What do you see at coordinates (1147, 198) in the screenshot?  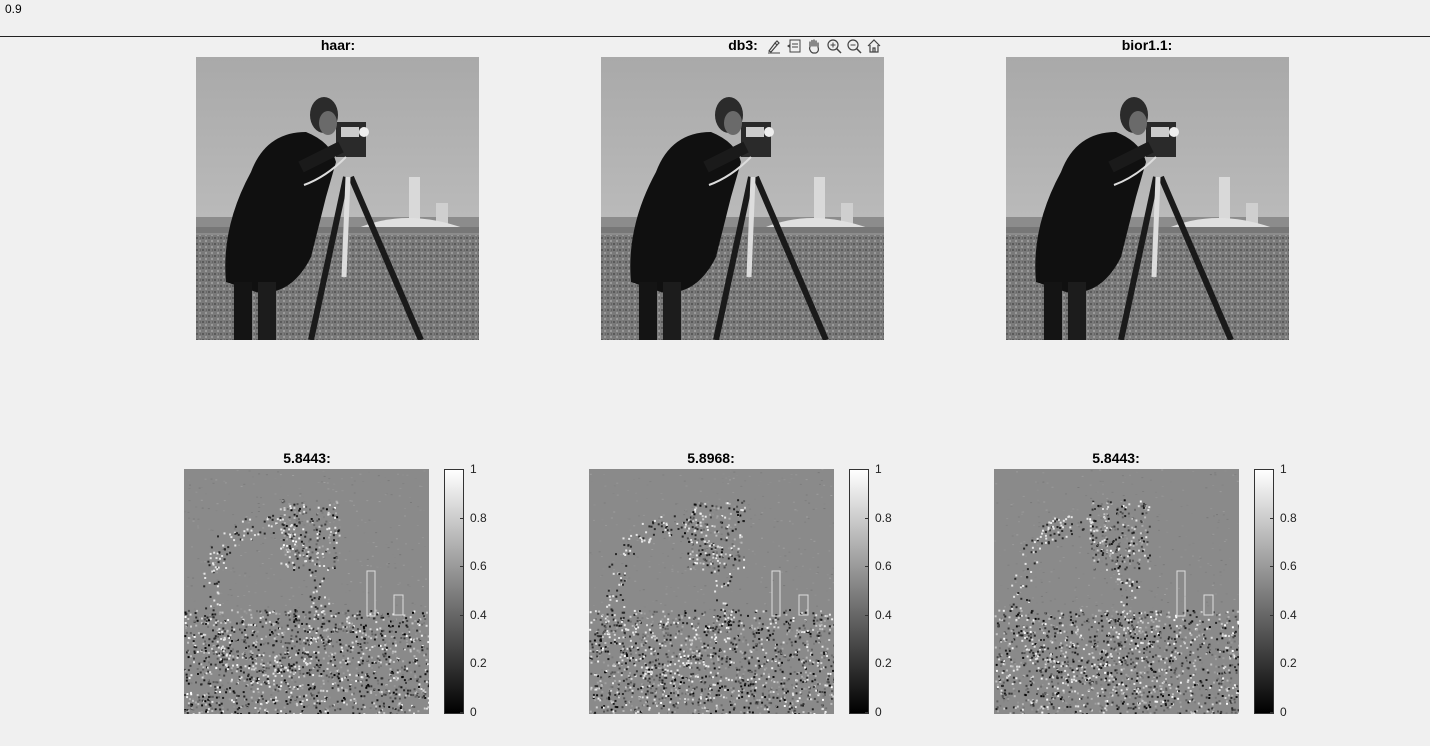 I see `reconstructed-image-bior` at bounding box center [1147, 198].